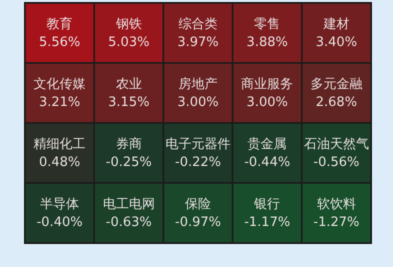 The width and height of the screenshot is (393, 267). I want to click on data-label: 5.56%, so click(59, 42).